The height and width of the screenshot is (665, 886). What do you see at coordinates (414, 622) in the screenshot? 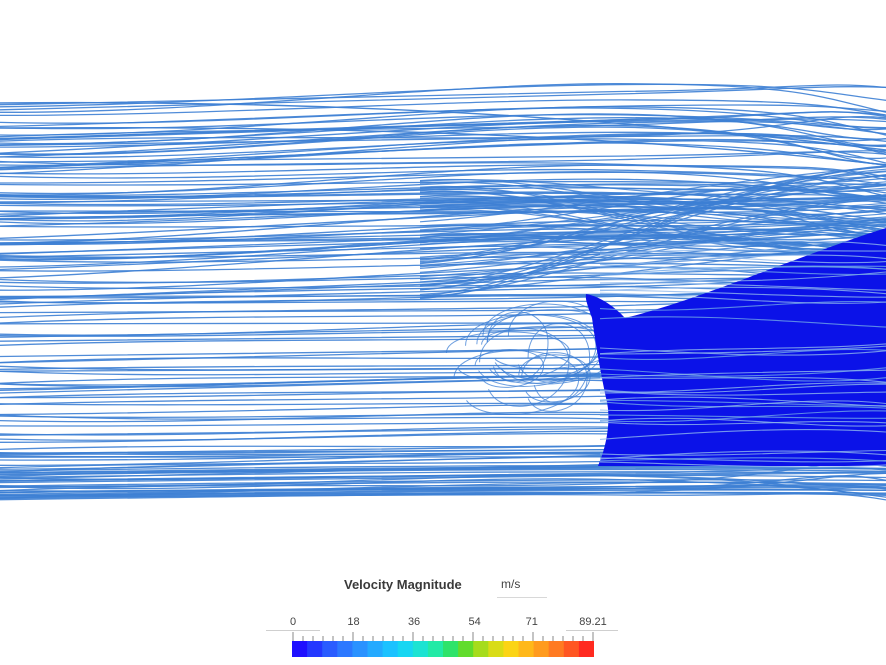
I see `colorbar-tick-label: 36` at bounding box center [414, 622].